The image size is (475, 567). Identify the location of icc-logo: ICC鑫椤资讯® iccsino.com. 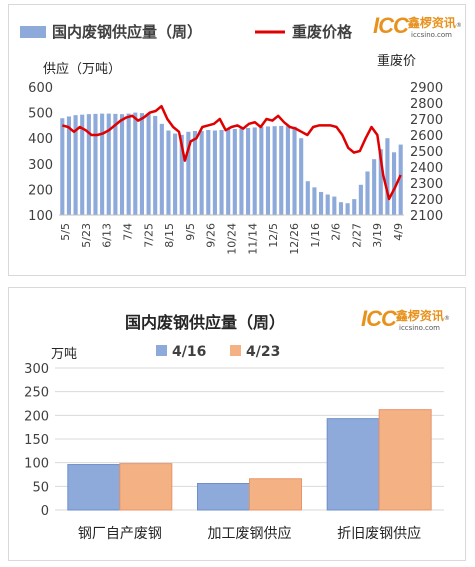
(417, 26).